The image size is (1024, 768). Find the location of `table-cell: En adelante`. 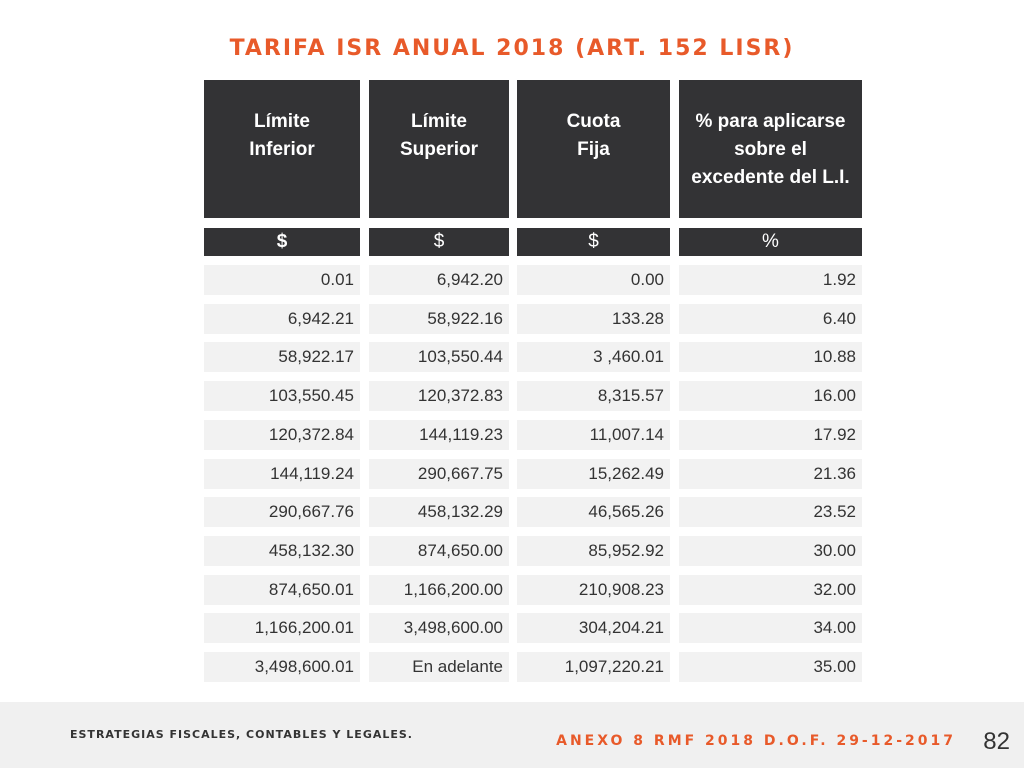

table-cell: En adelante is located at coordinates (439, 667).